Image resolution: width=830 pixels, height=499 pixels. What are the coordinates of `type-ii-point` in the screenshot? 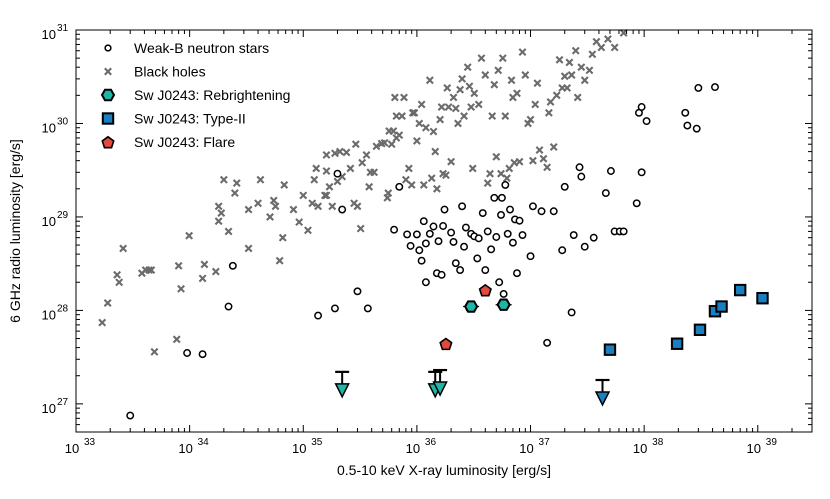 It's located at (721, 306).